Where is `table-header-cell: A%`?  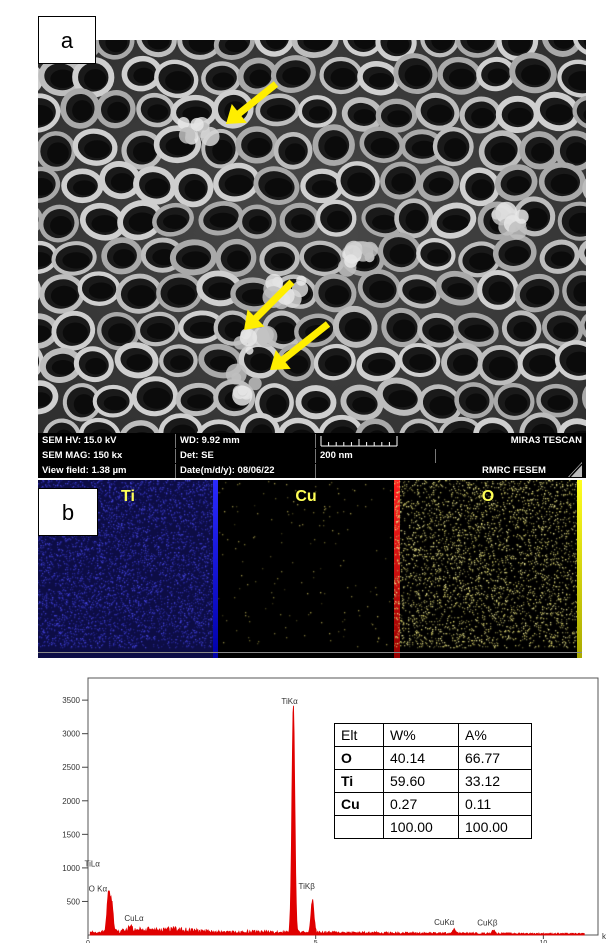
table-header-cell: A% is located at coordinates (495, 735).